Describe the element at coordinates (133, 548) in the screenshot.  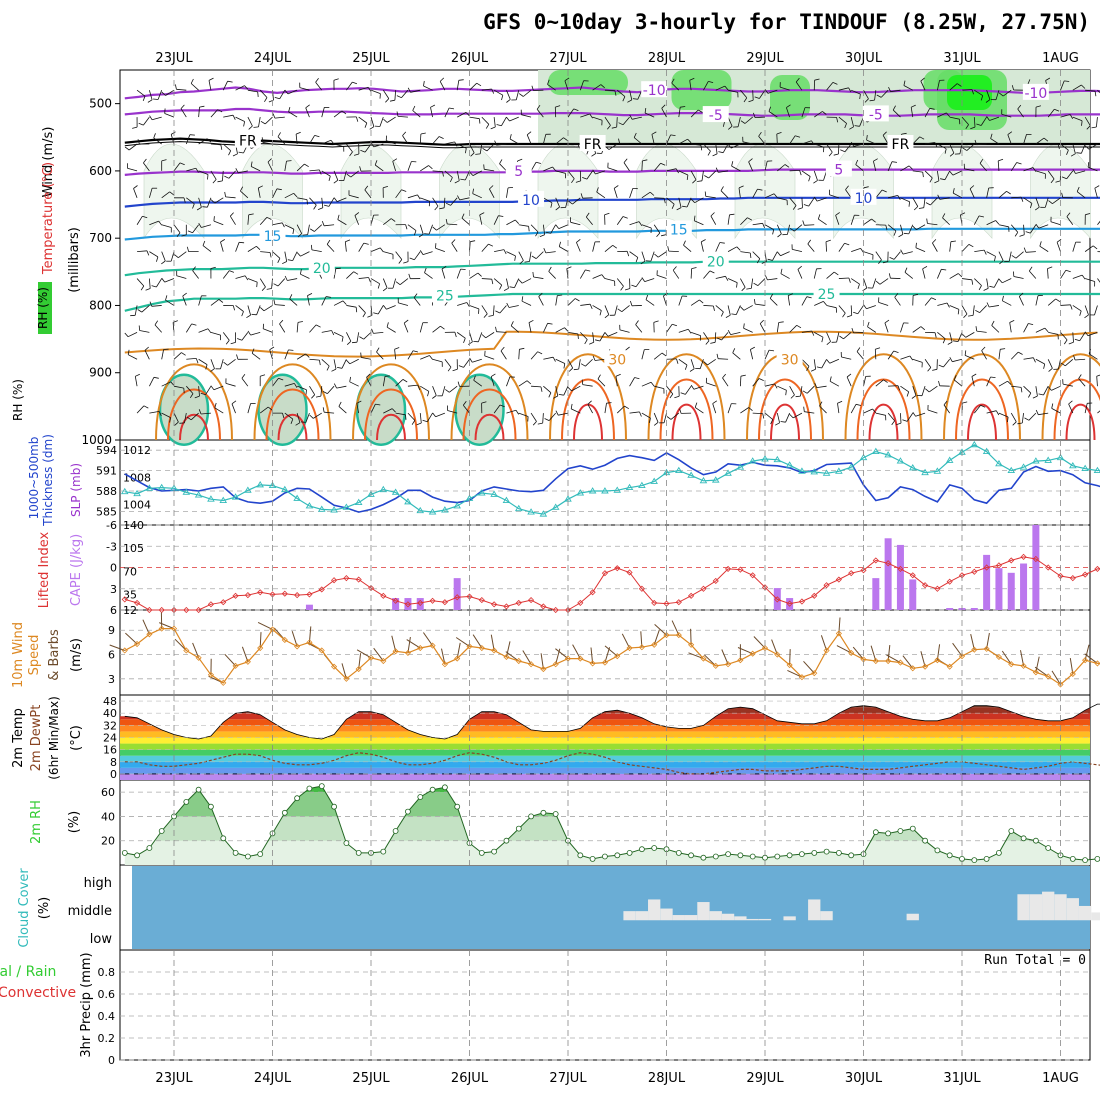
I see `cape-tick-label: 105` at that location.